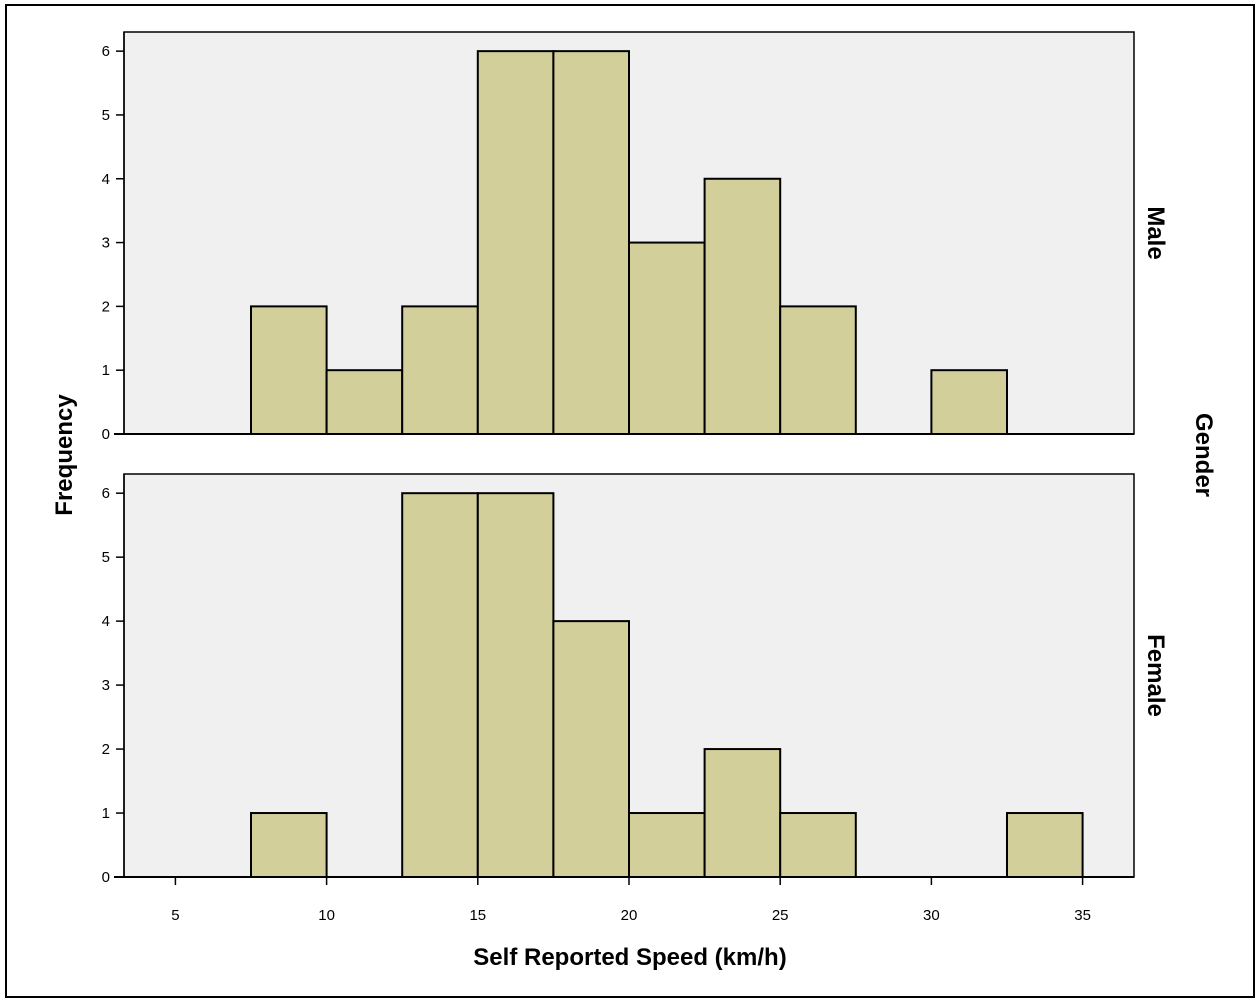  Describe the element at coordinates (64, 455) in the screenshot. I see `y-axis-title: Frequency` at that location.